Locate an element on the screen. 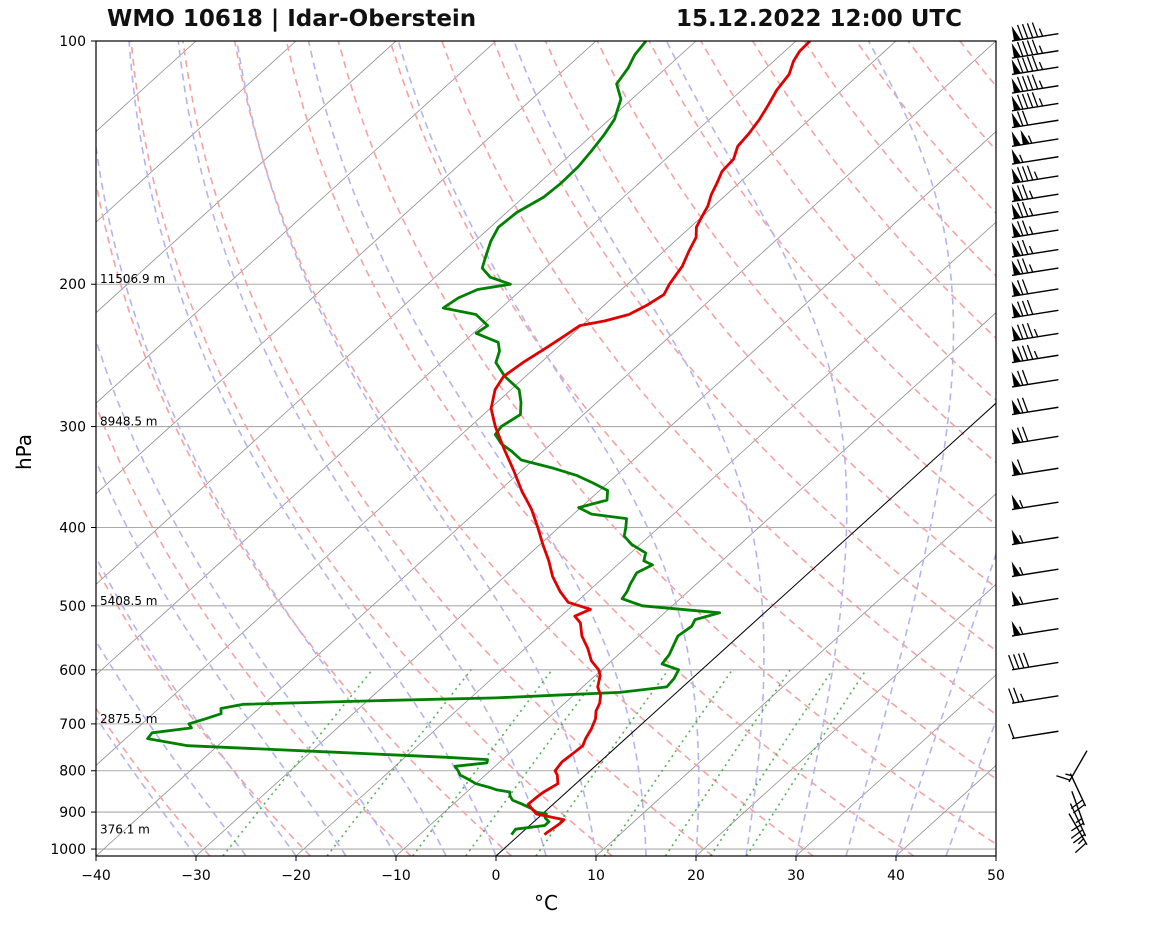 The image size is (1160, 929). isotherm-line is located at coordinates (1128, 448).